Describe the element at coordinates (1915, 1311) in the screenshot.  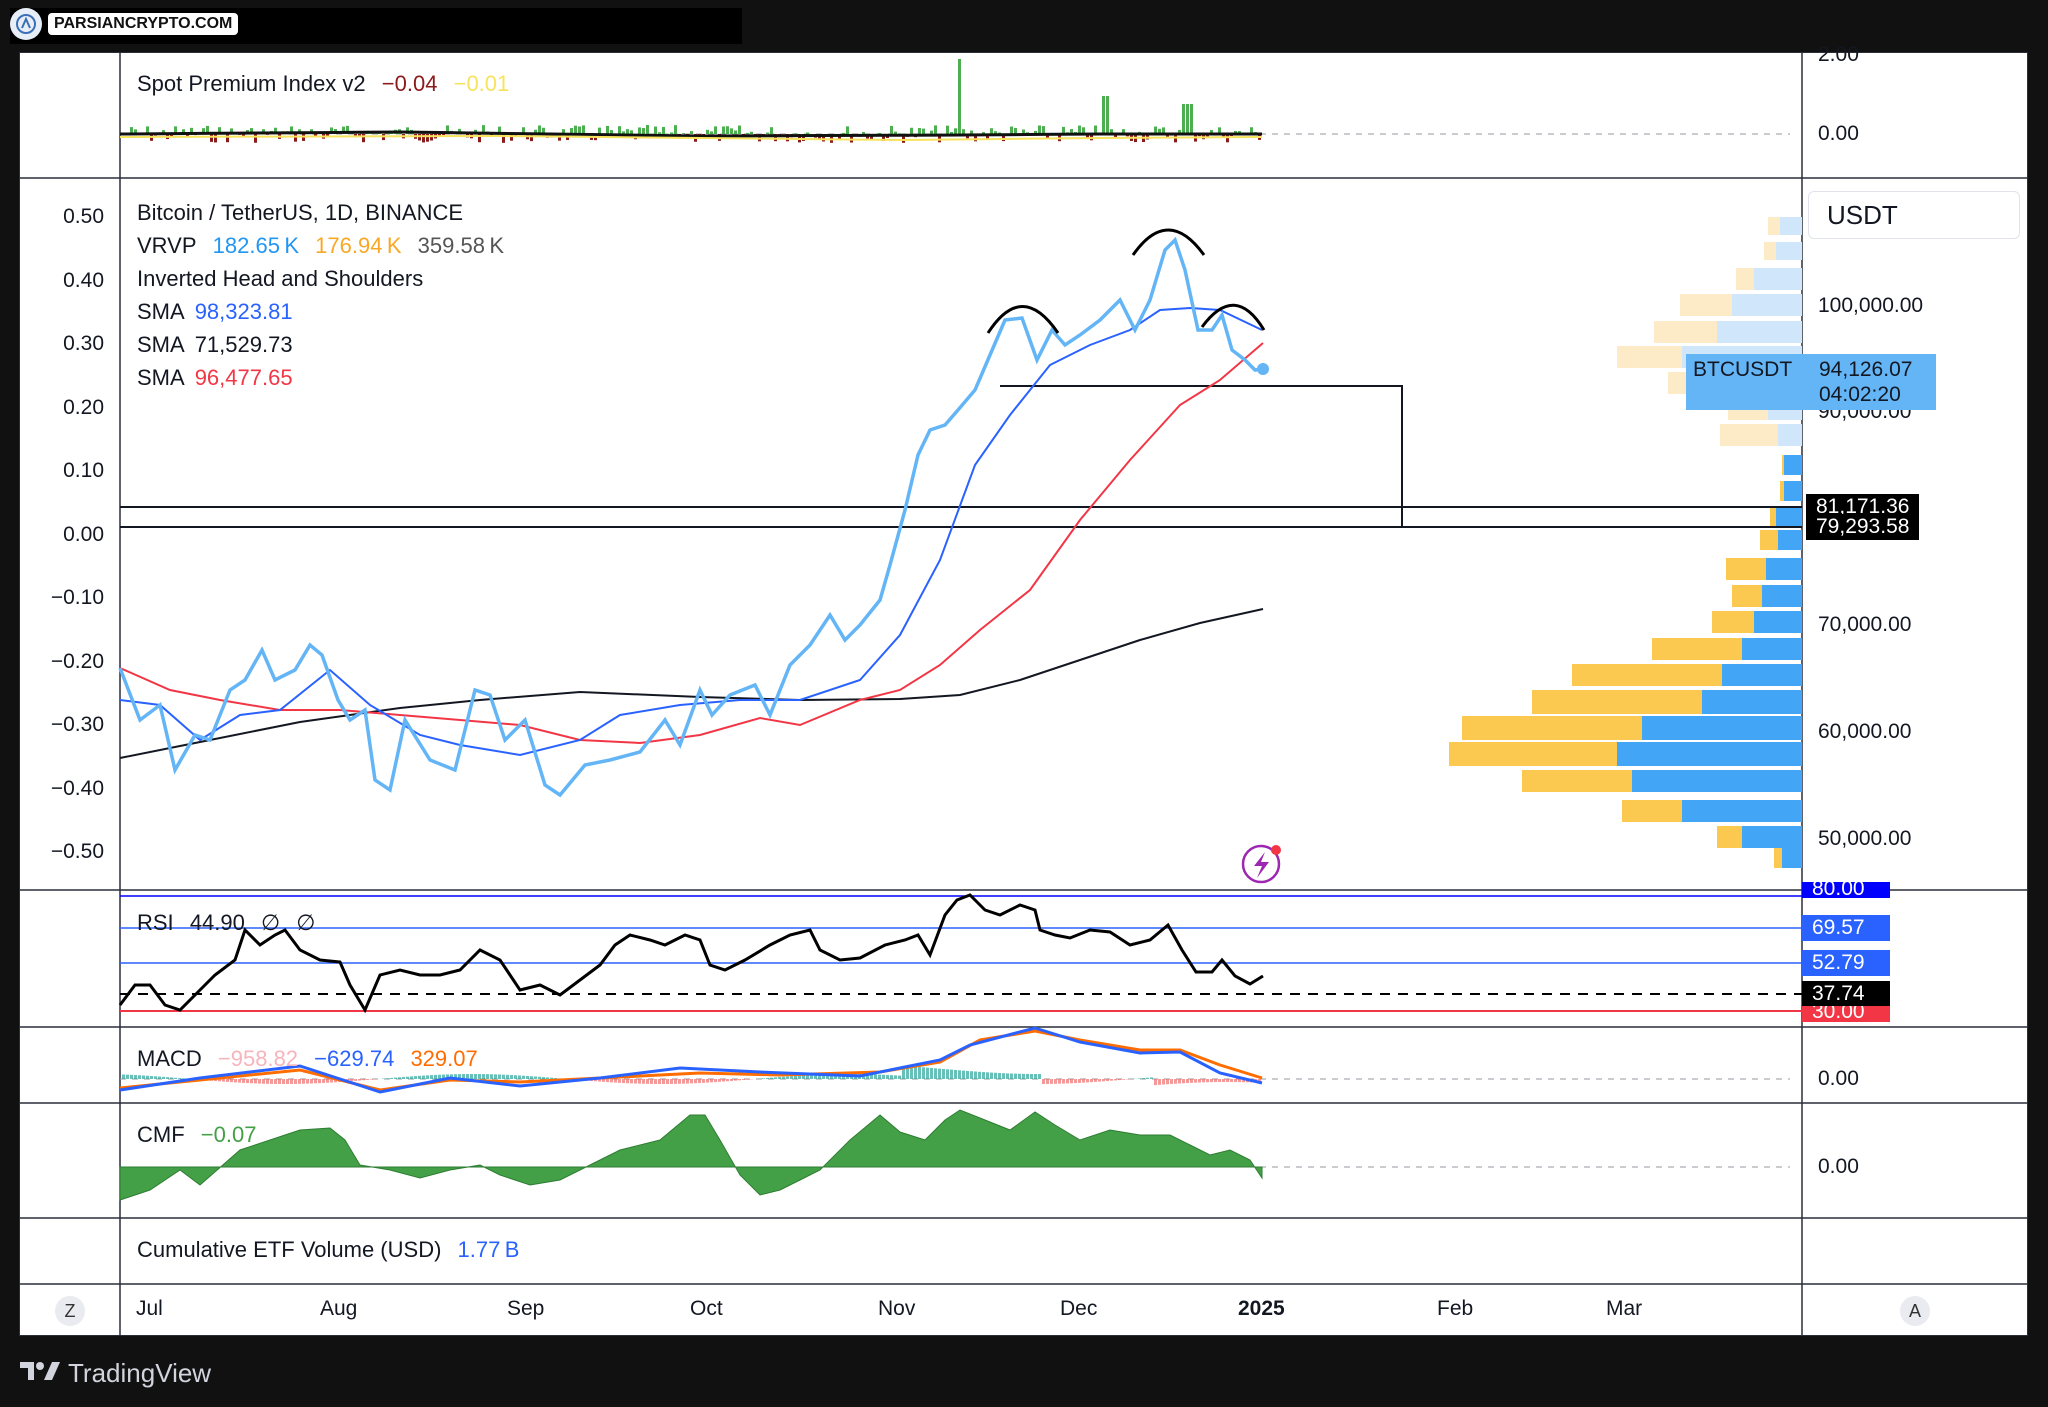
I see `auto-scale-button: A` at that location.